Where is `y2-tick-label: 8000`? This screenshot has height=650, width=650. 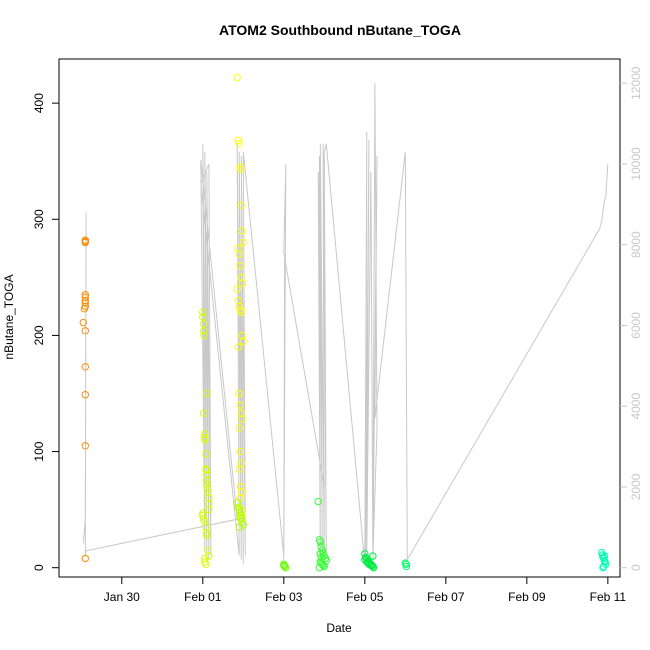
y2-tick-label: 8000 is located at coordinates (636, 244).